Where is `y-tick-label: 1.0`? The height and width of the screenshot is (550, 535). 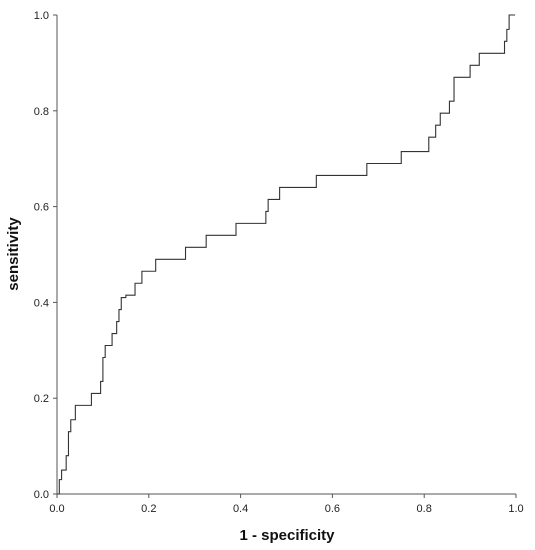 y-tick-label: 1.0 is located at coordinates (41, 16).